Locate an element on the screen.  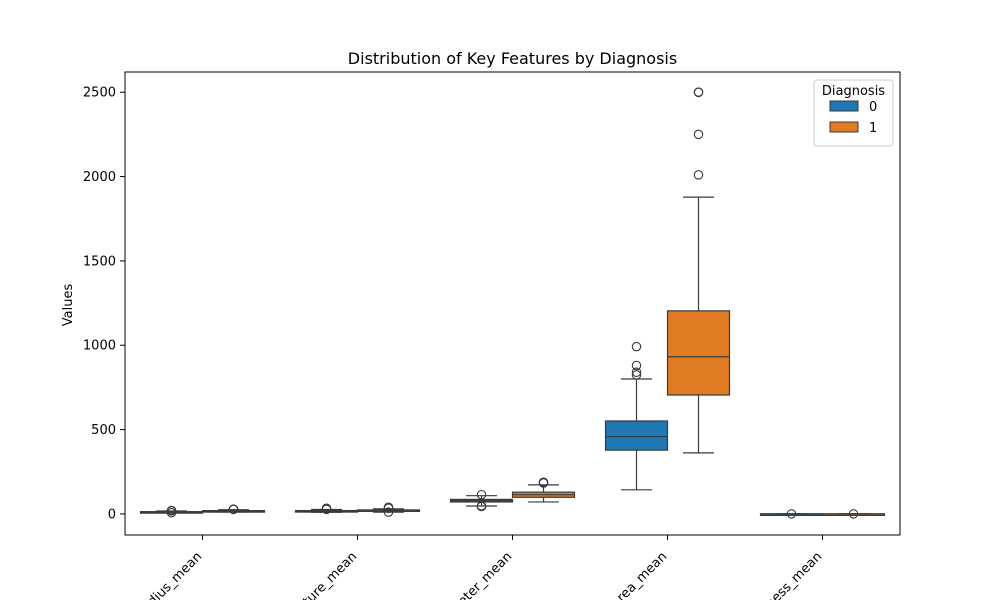
legend: Diagnosis 0 1 is located at coordinates (853, 113).